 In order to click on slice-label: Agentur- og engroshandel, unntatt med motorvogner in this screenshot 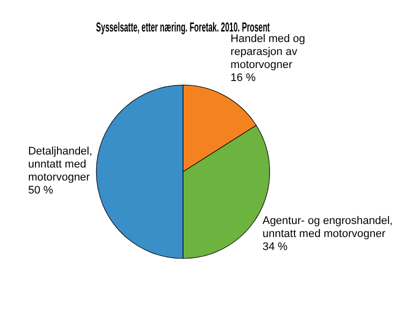, I will do `click(327, 227)`.